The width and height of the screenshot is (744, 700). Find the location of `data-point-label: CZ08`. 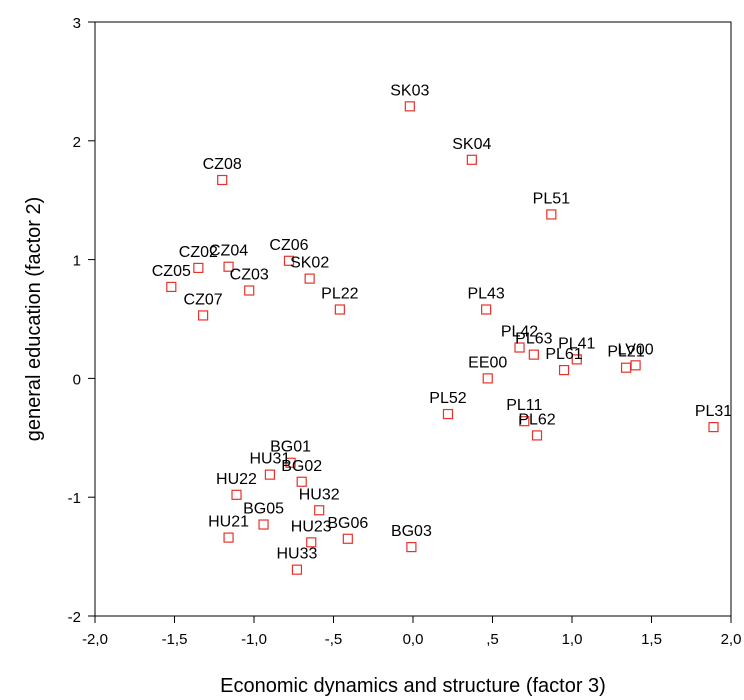

data-point-label: CZ08 is located at coordinates (222, 164).